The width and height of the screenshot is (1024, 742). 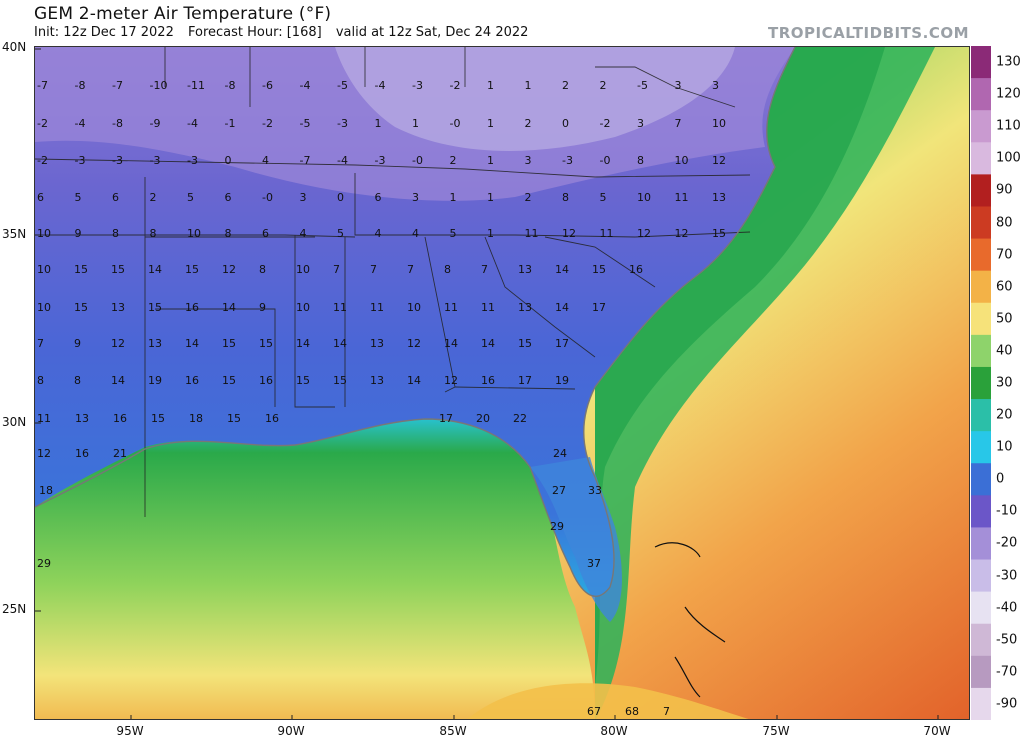 What do you see at coordinates (1008, 94) in the screenshot?
I see `colorbar-tick-label: 120` at bounding box center [1008, 94].